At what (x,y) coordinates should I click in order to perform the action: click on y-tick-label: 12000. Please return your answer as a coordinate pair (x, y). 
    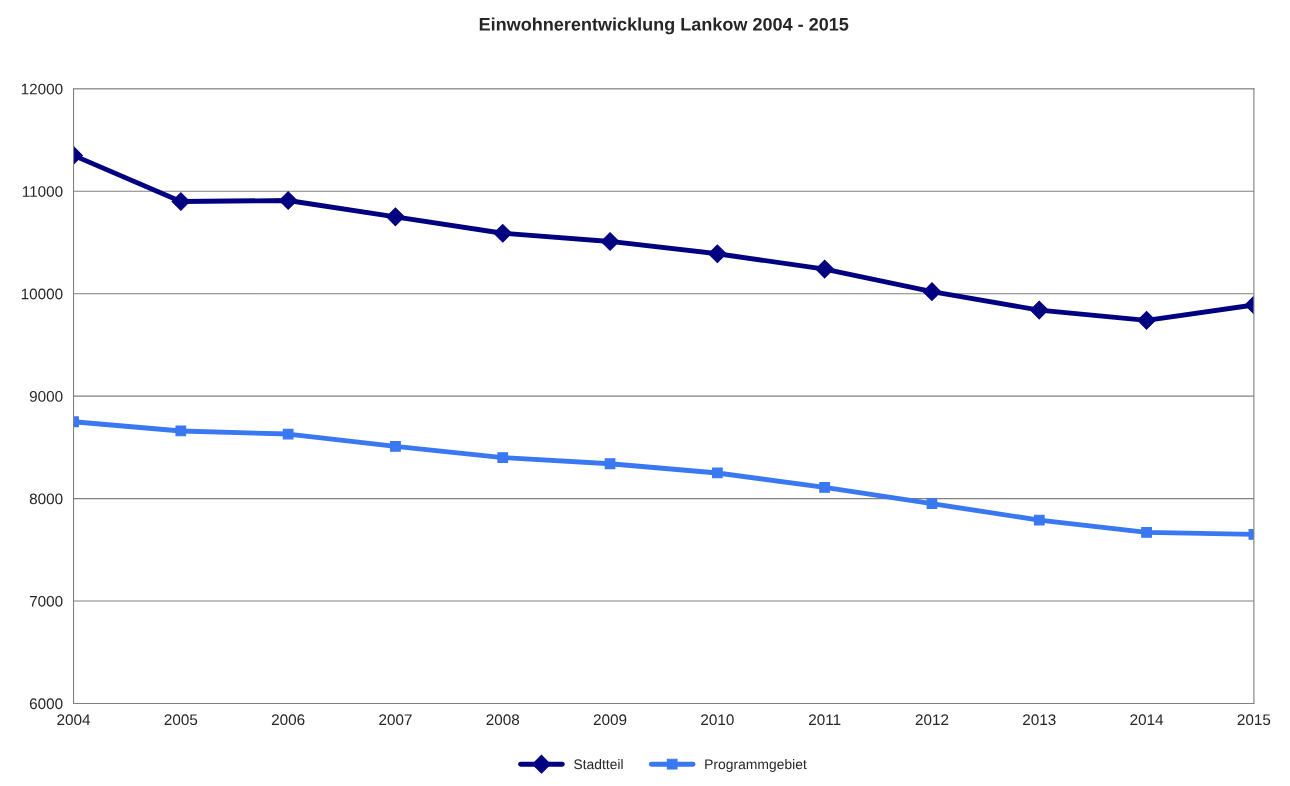
    Looking at the image, I should click on (42, 89).